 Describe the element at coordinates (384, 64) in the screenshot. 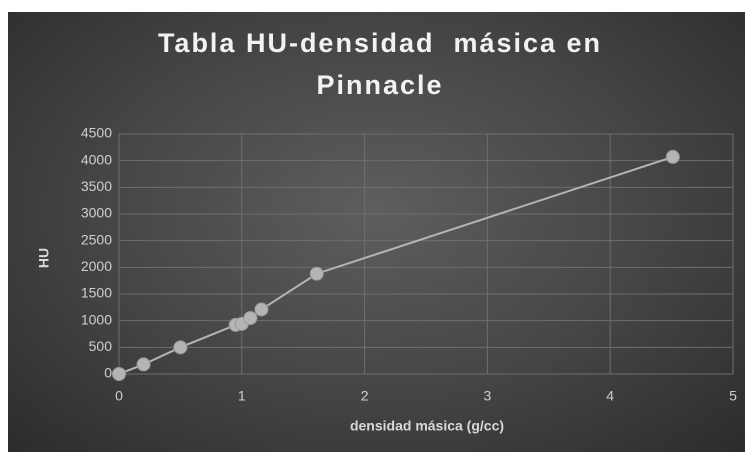

I see `chart-title: Tabla HU-densidad másica en Pinnacle` at that location.